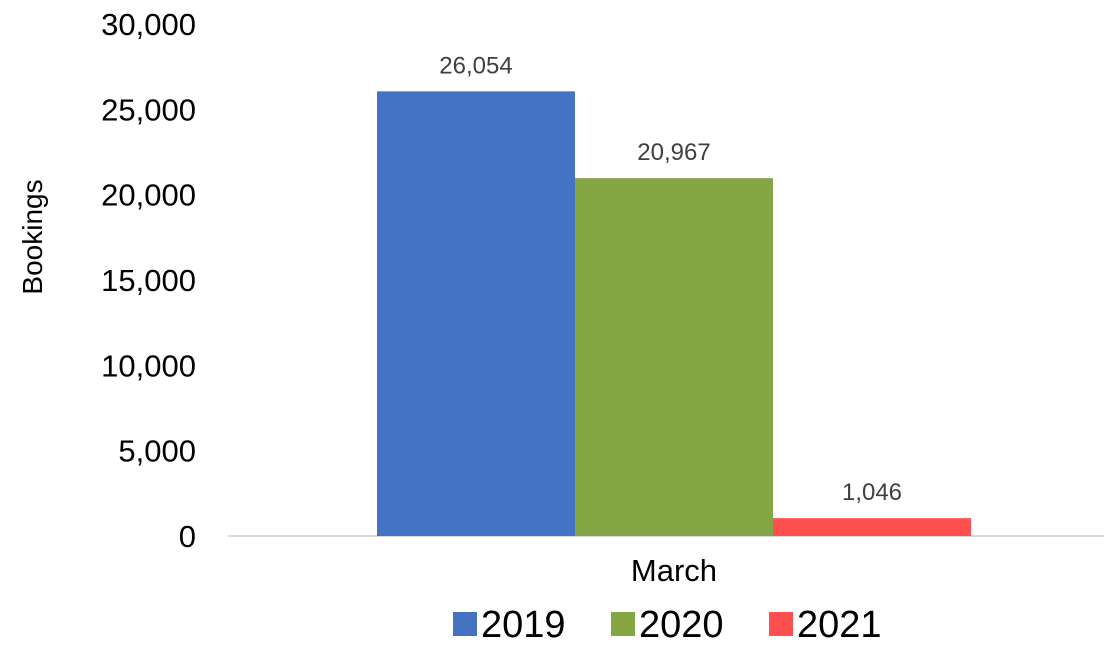  Describe the element at coordinates (673, 152) in the screenshot. I see `data-label-2020: 20,967` at that location.